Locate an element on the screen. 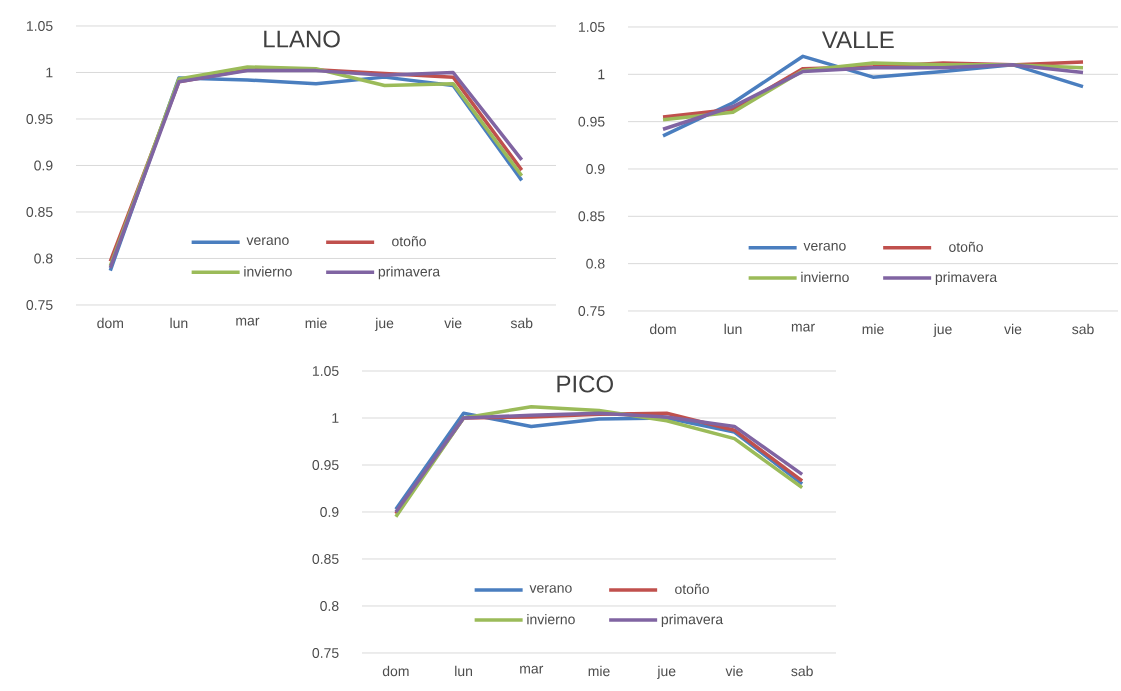 This screenshot has width=1121, height=691. chart-title: LLANO is located at coordinates (302, 39).